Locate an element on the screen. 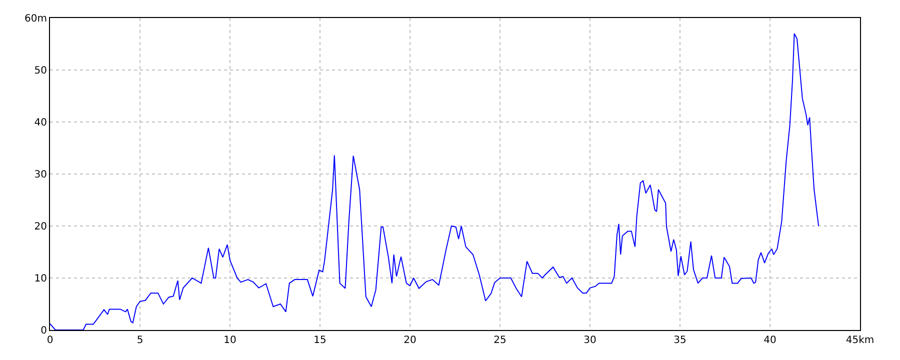 This screenshot has width=900, height=360. x-tick-label: 20 is located at coordinates (410, 340).